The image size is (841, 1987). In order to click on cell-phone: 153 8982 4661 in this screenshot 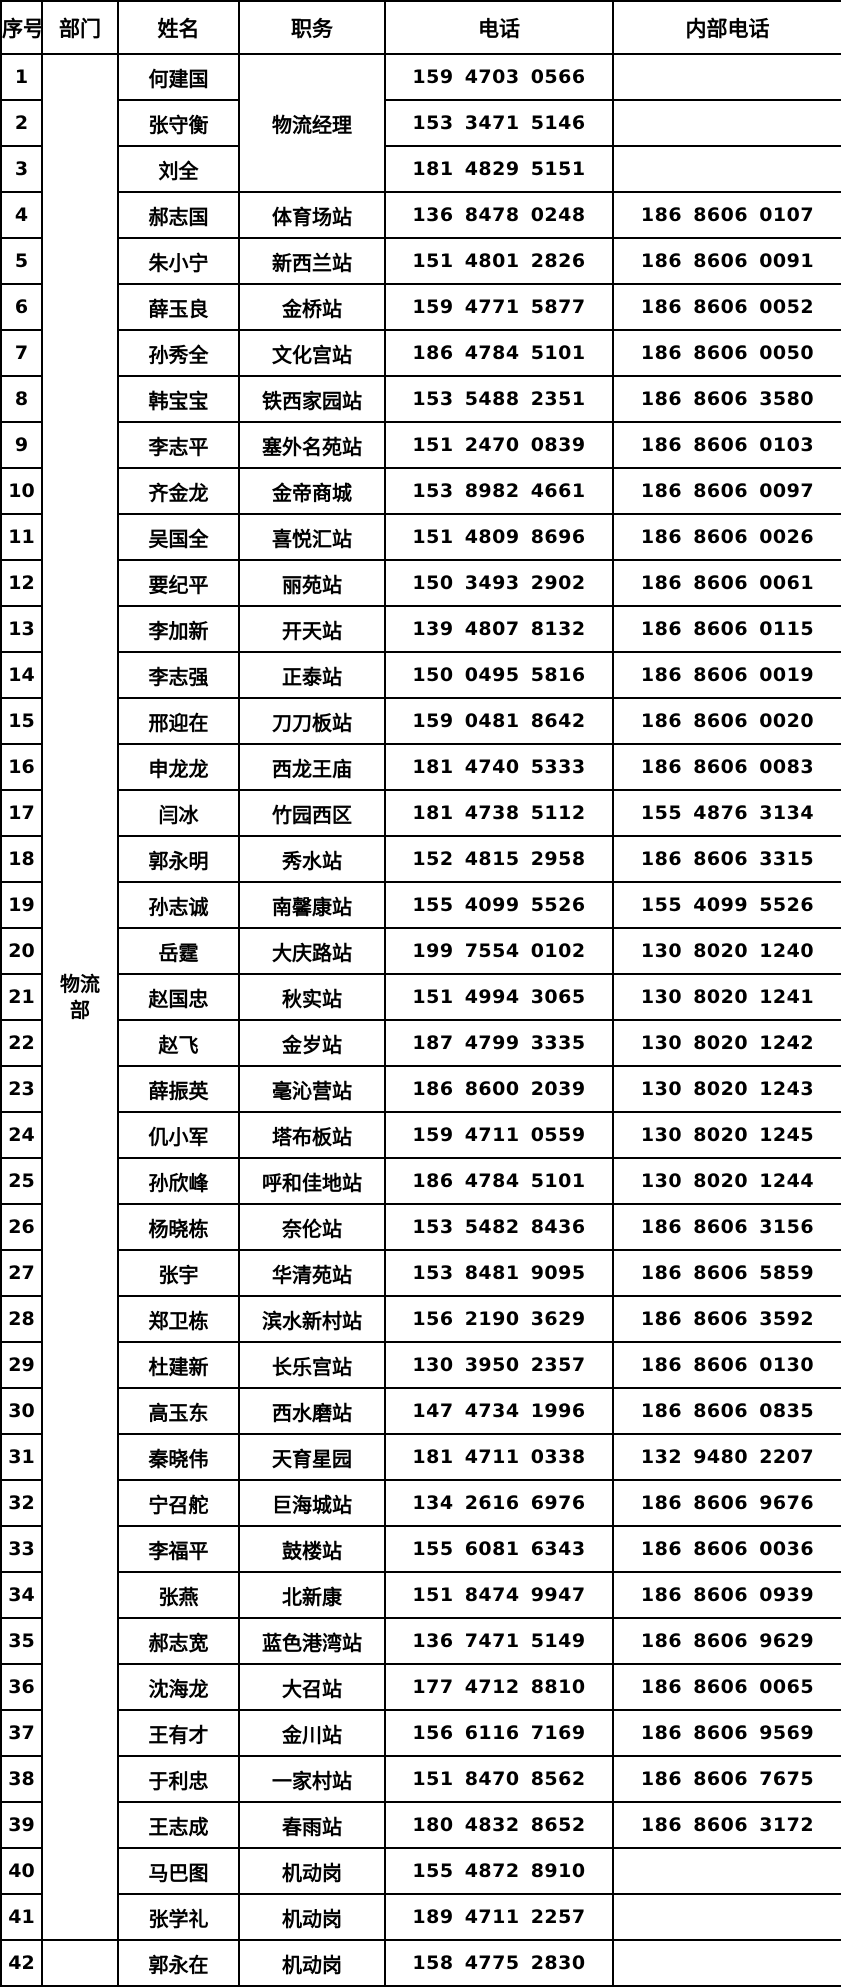, I will do `click(499, 491)`.